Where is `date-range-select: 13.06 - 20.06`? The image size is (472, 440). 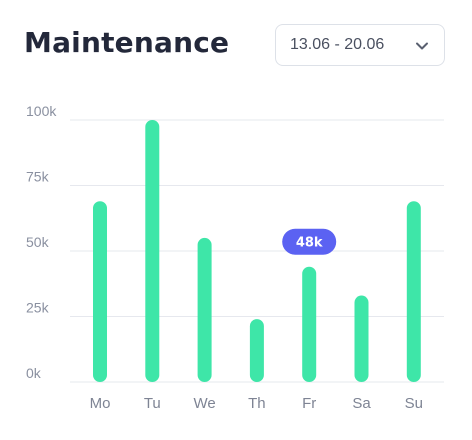 date-range-select: 13.06 - 20.06 is located at coordinates (360, 45).